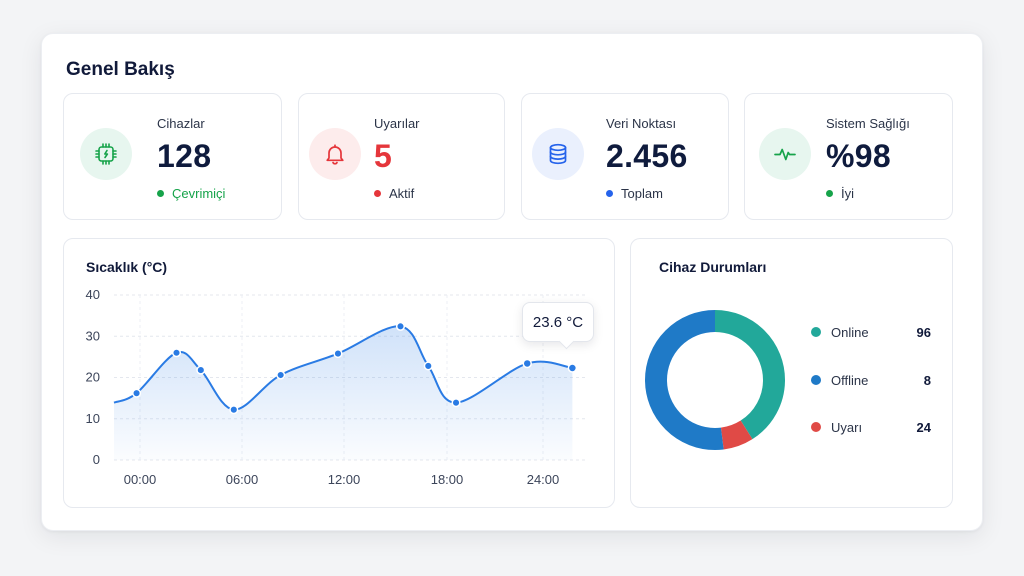 This screenshot has height=576, width=1024. I want to click on database-icon, so click(558, 154).